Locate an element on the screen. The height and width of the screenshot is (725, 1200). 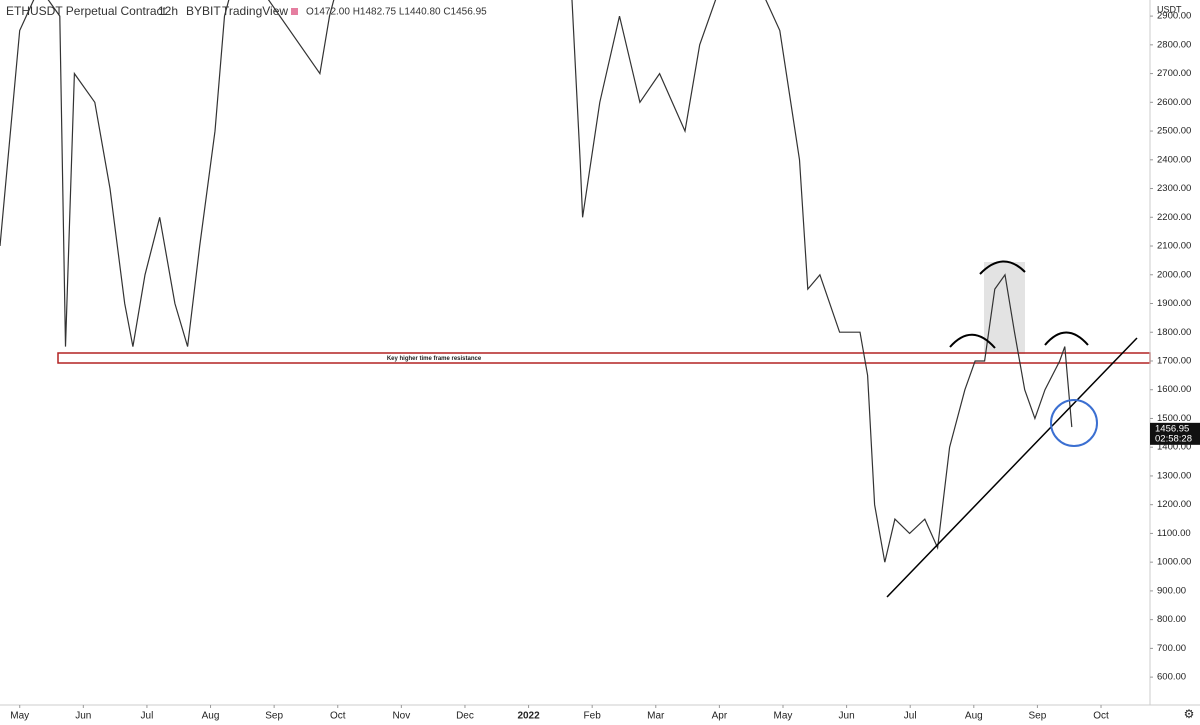
y-tick-label: 900.00 is located at coordinates (1171, 590).